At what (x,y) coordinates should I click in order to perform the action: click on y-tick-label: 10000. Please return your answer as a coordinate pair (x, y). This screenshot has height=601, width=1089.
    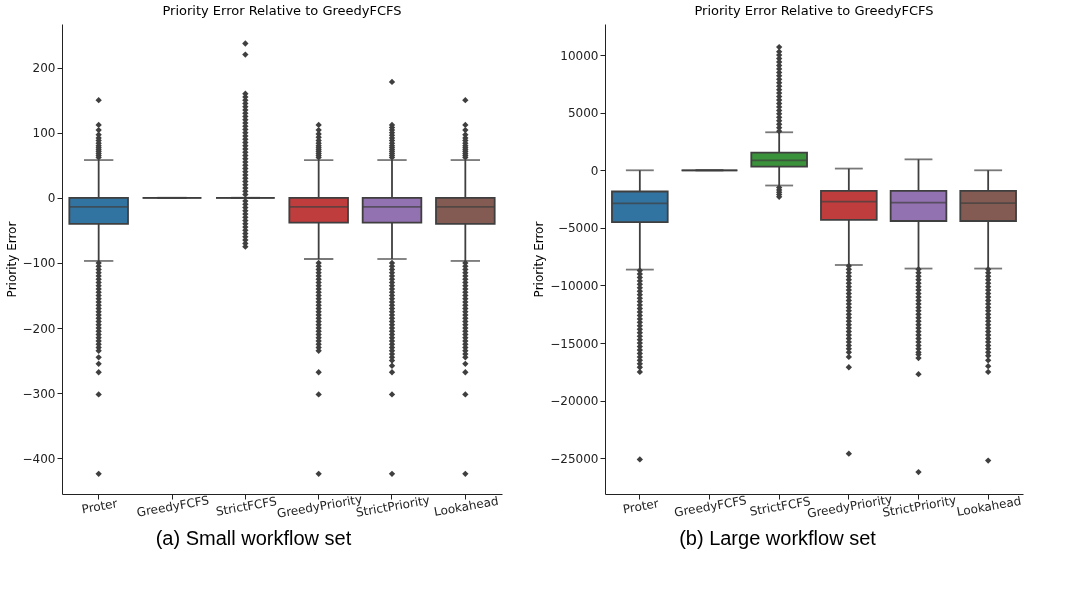
    Looking at the image, I should click on (579, 55).